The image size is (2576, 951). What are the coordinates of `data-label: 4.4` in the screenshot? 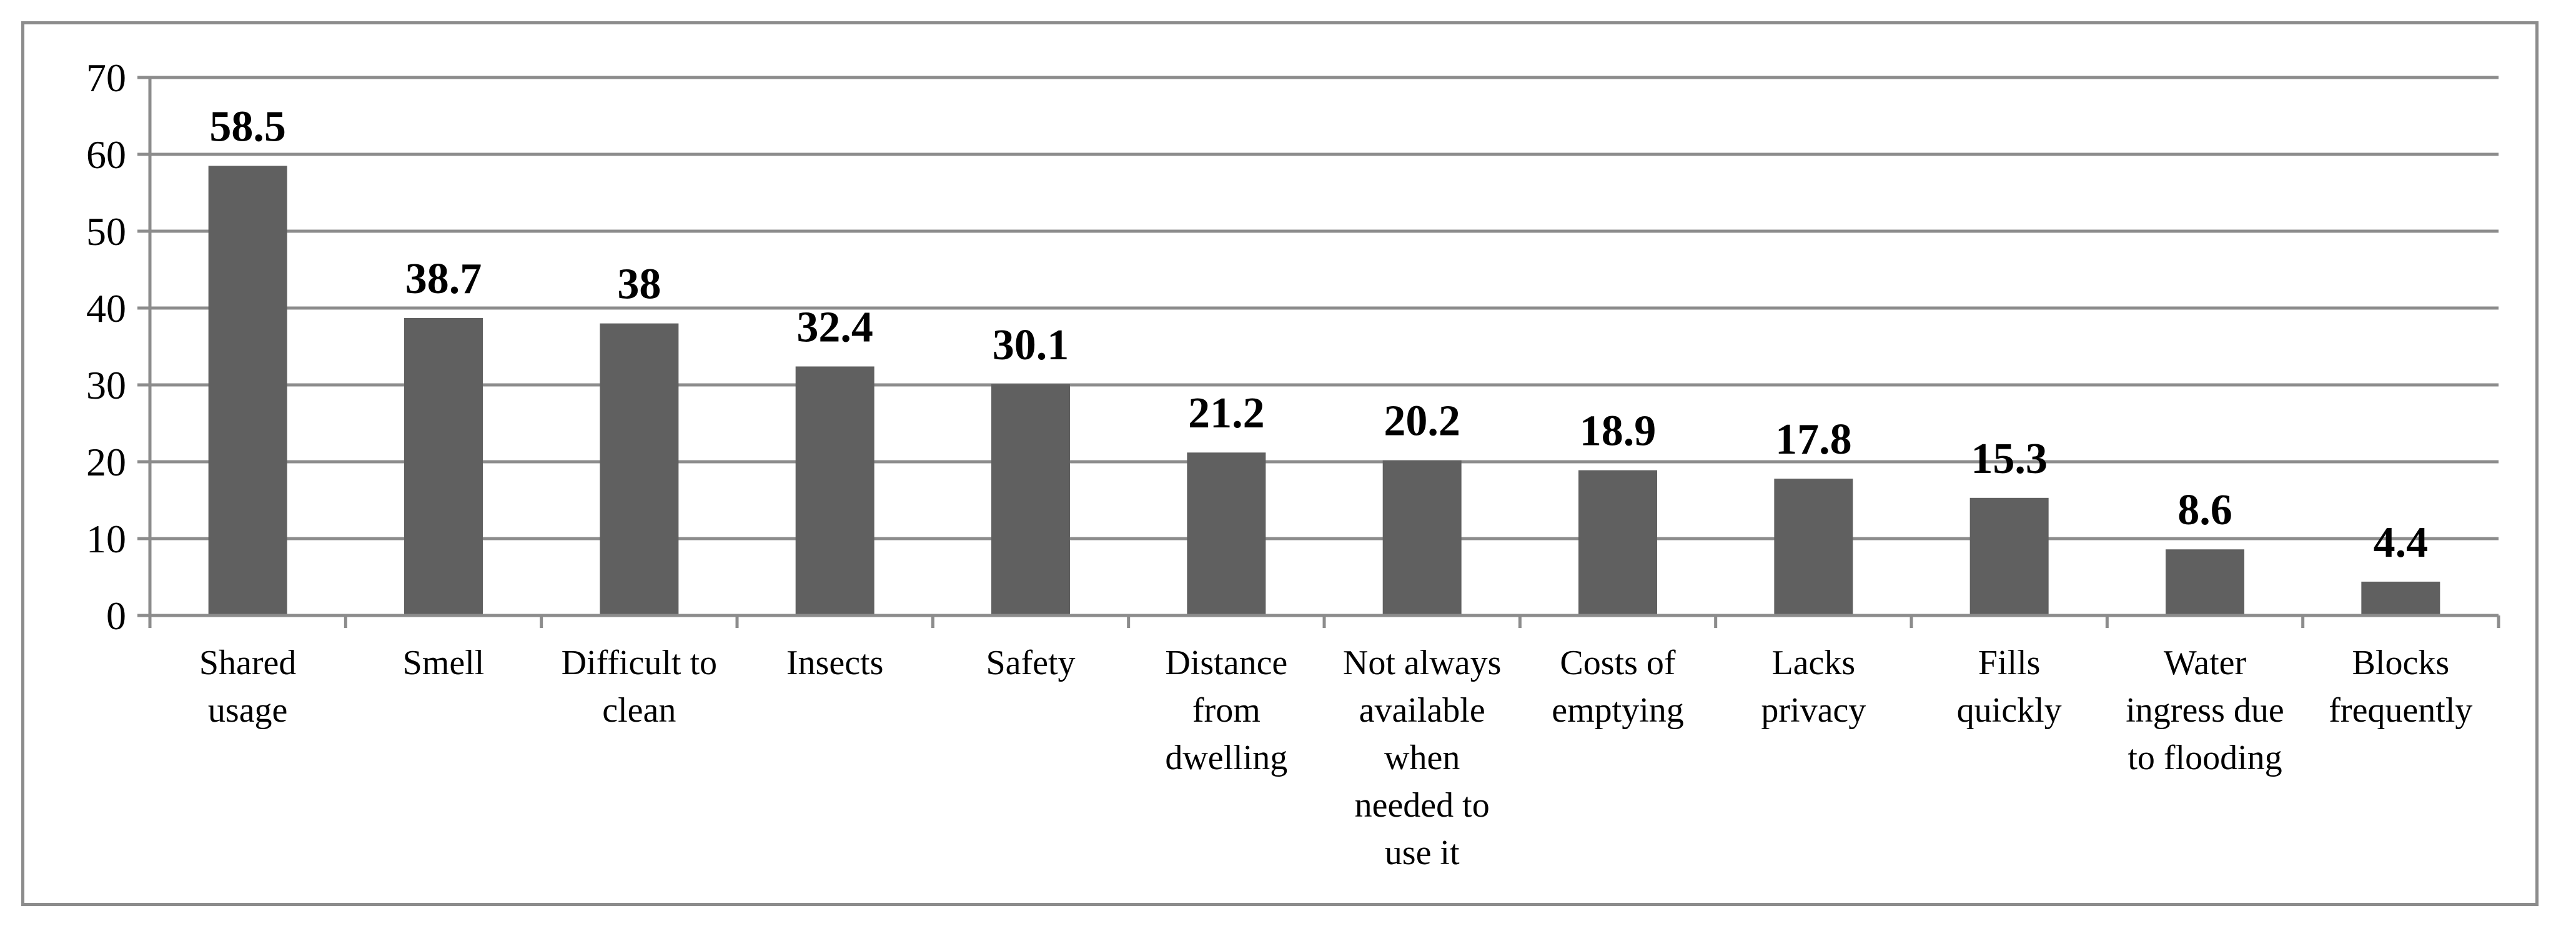 It's located at (2401, 543).